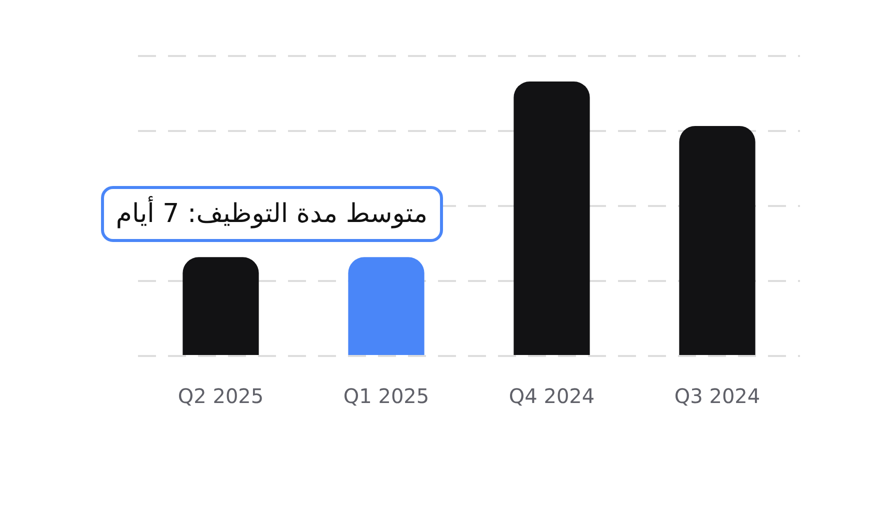 The image size is (880, 520). What do you see at coordinates (221, 396) in the screenshot?
I see `x-tick-label: Q2 2025` at bounding box center [221, 396].